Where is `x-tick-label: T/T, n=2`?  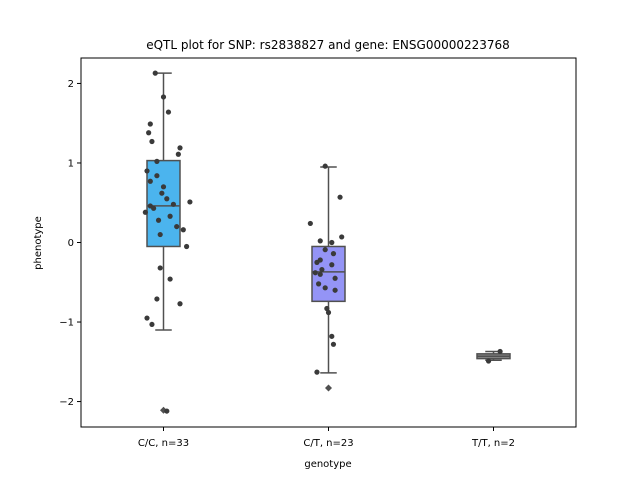 x-tick-label: T/T, n=2 is located at coordinates (493, 443).